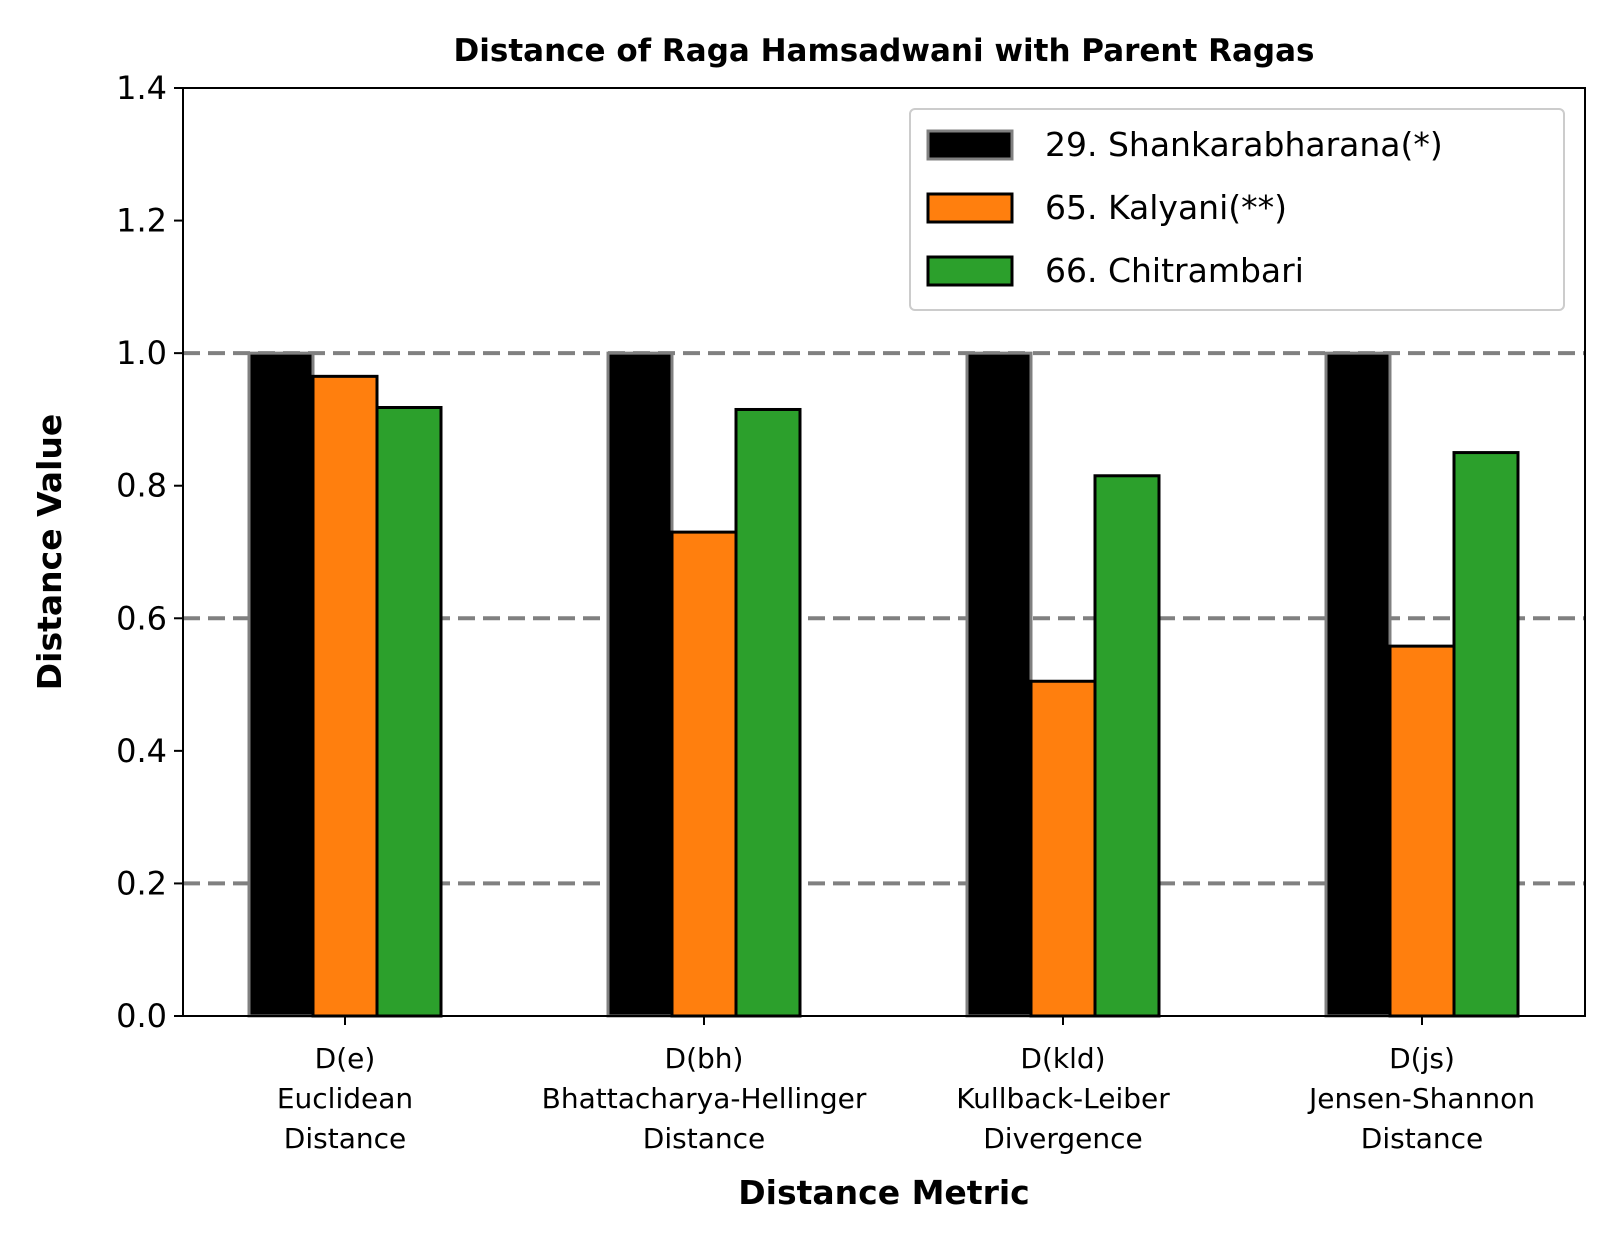 The width and height of the screenshot is (1609, 1239). I want to click on x-tick-label: Euclidean, so click(345, 1098).